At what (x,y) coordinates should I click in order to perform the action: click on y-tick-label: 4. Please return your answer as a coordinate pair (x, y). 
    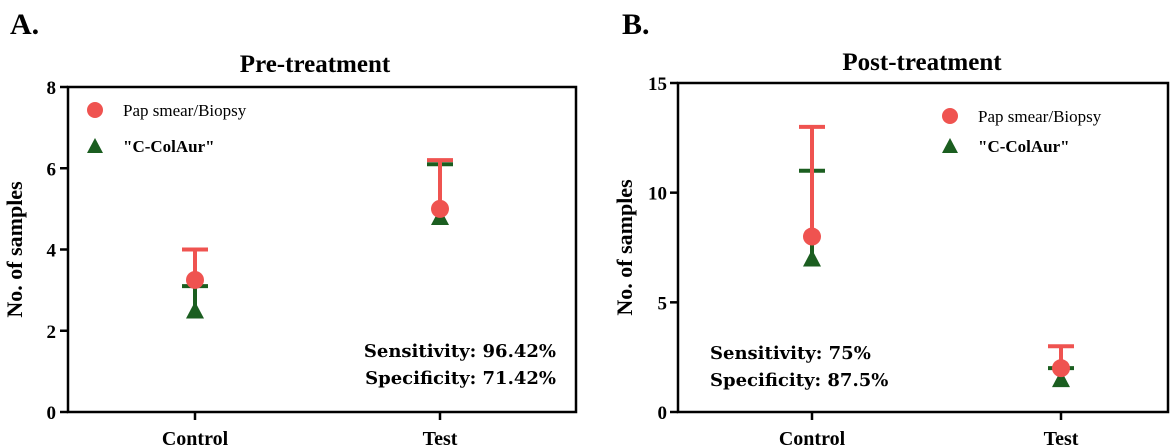
    Looking at the image, I should click on (52, 251).